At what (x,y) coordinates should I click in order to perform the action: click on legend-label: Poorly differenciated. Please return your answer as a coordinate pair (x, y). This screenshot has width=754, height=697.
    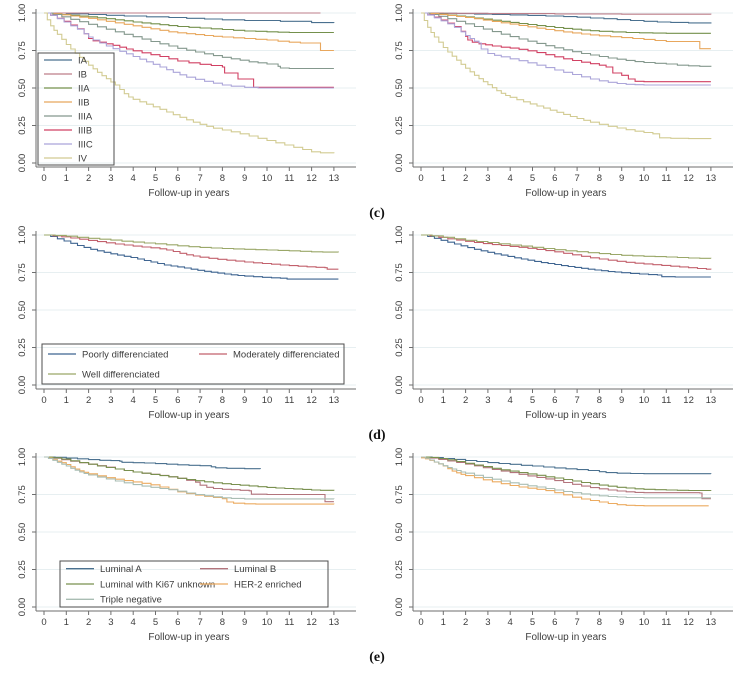
    Looking at the image, I should click on (125, 354).